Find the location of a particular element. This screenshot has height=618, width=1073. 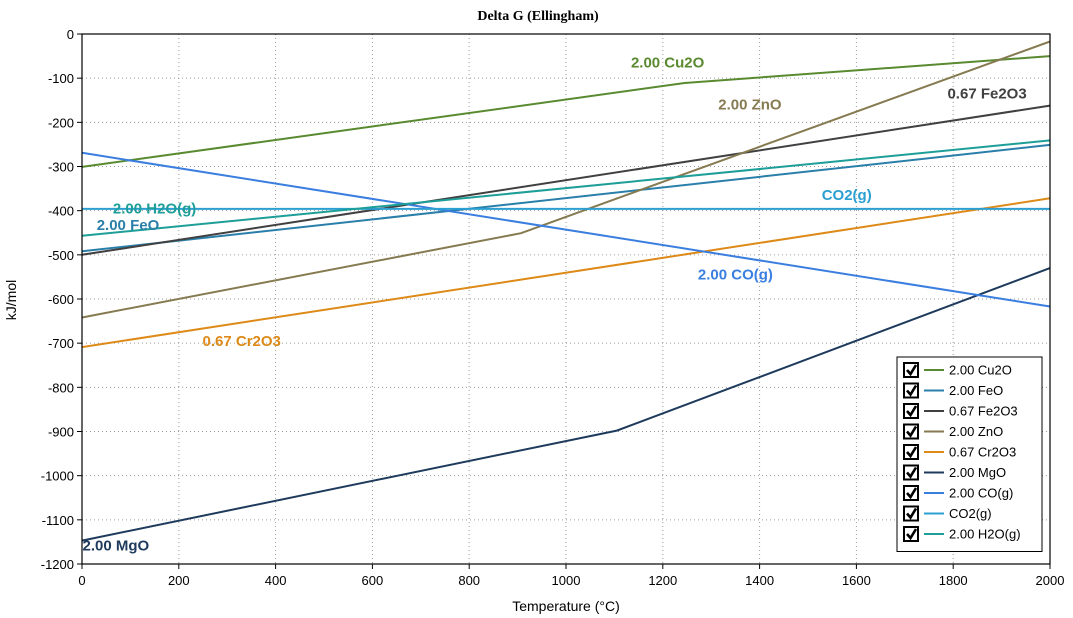

legend-item: 2.00 MgO is located at coordinates (954, 472).